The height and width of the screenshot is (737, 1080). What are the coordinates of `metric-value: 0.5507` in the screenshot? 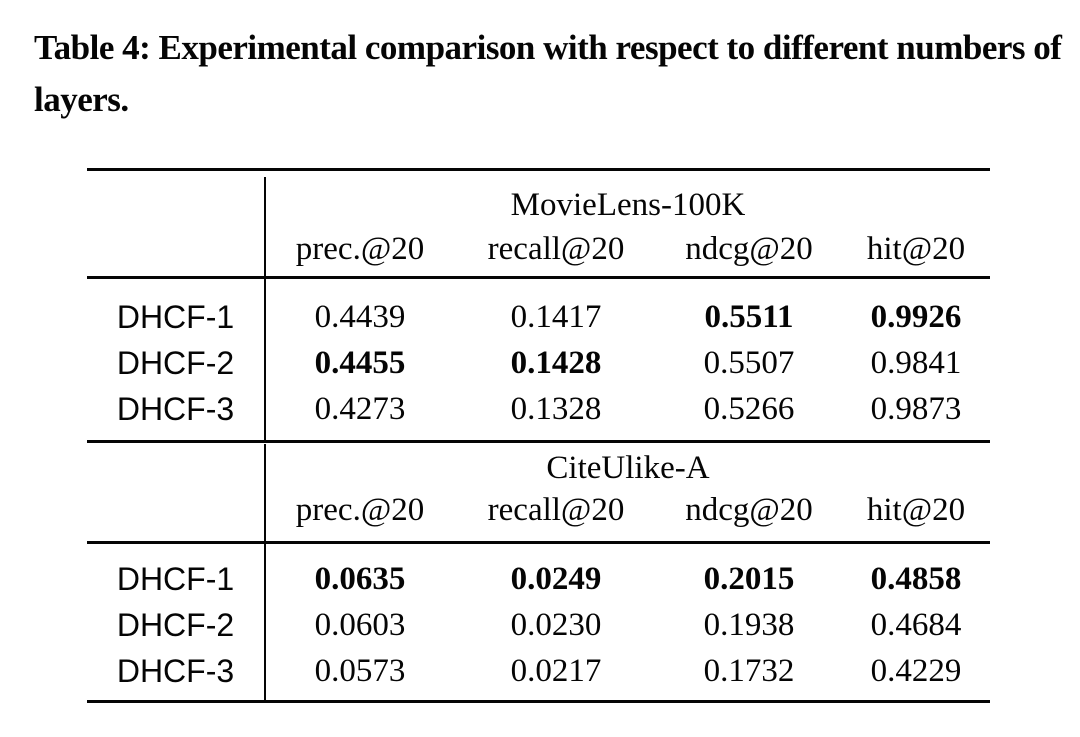 It's located at (749, 363).